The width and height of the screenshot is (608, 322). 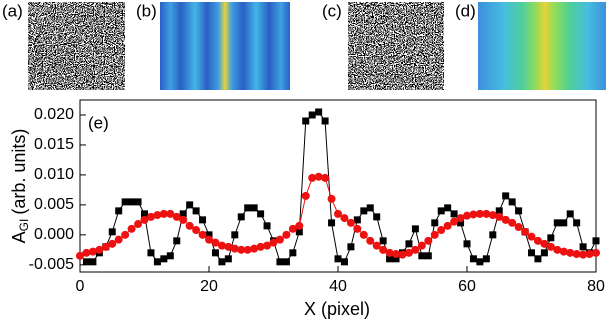 I want to click on panel-label: (c), so click(x=332, y=10).